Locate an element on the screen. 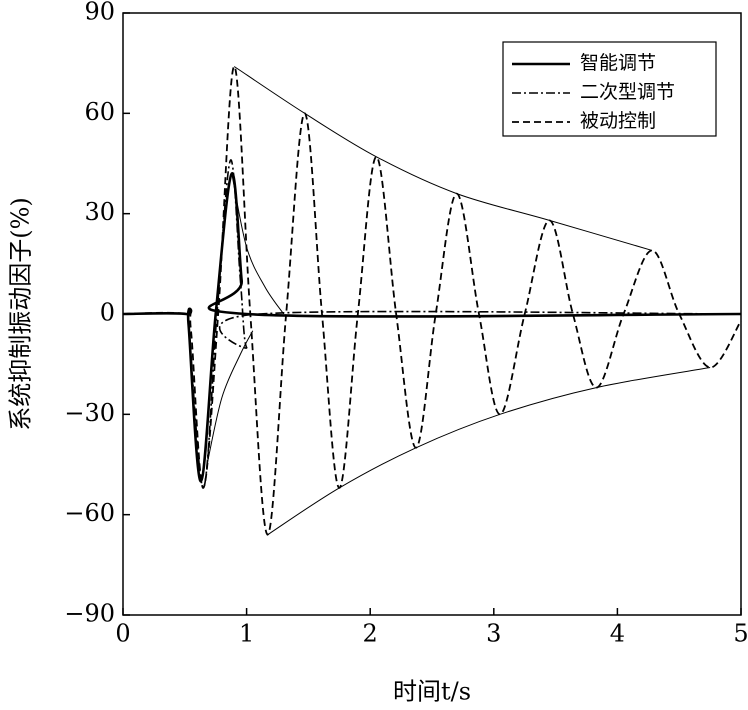 This screenshot has width=748, height=710. x-tick-label: 0 is located at coordinates (122, 634).